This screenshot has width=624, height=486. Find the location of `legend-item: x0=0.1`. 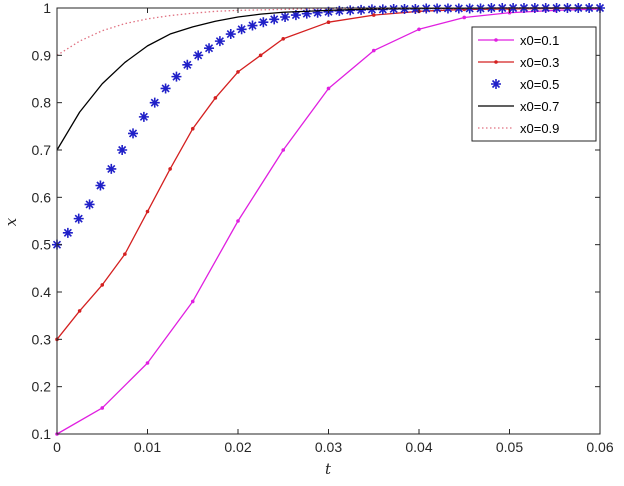

legend-item: x0=0.1 is located at coordinates (518, 40).